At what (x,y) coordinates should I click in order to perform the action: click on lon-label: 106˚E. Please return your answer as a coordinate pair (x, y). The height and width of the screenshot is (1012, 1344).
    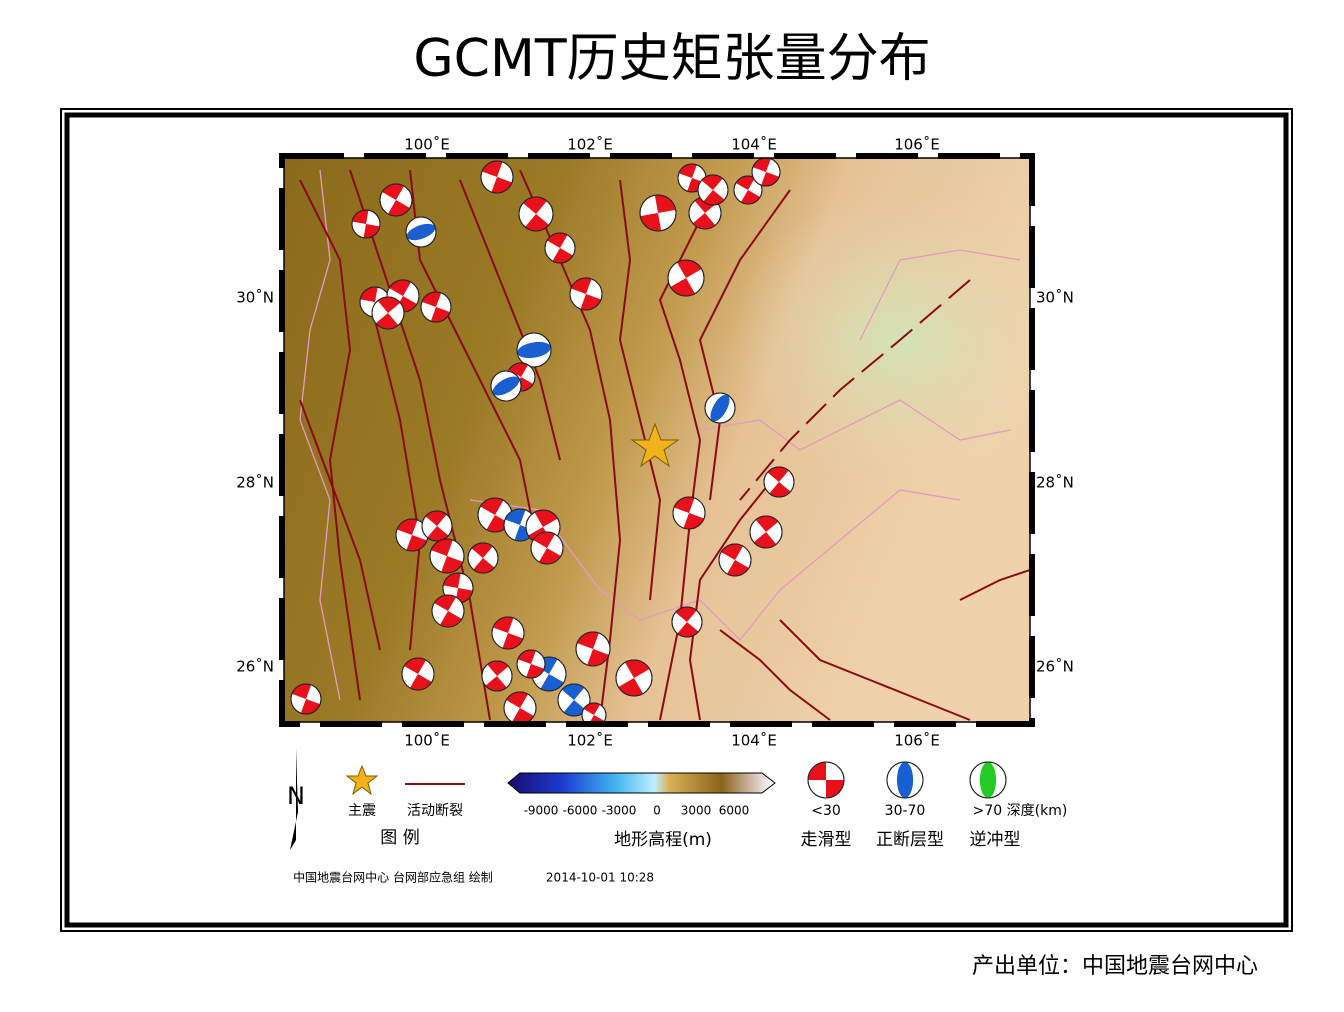
    Looking at the image, I should click on (917, 741).